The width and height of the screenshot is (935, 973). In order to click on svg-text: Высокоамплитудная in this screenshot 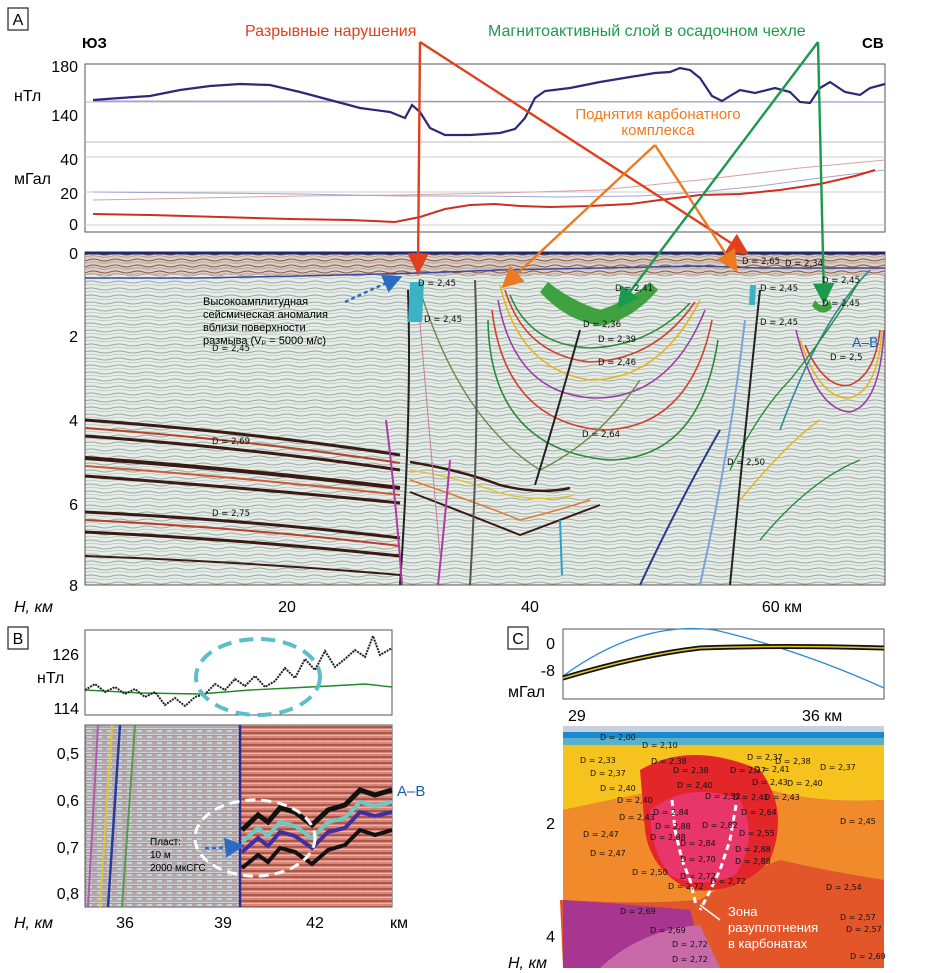, I will do `click(255, 302)`.